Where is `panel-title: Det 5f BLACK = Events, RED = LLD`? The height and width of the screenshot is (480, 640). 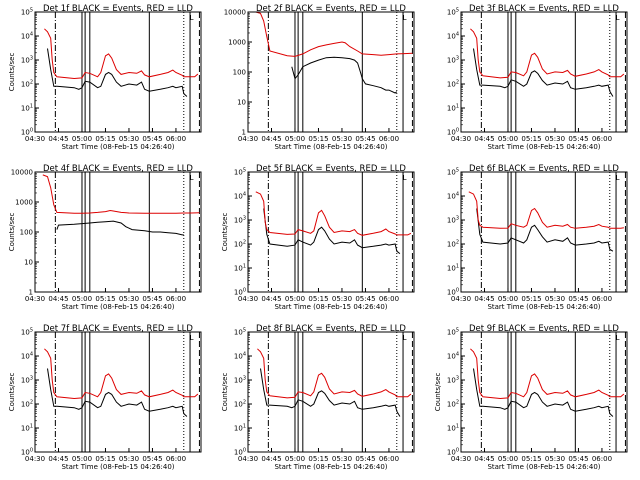 panel-title: Det 5f BLACK = Events, RED = LLD is located at coordinates (331, 169).